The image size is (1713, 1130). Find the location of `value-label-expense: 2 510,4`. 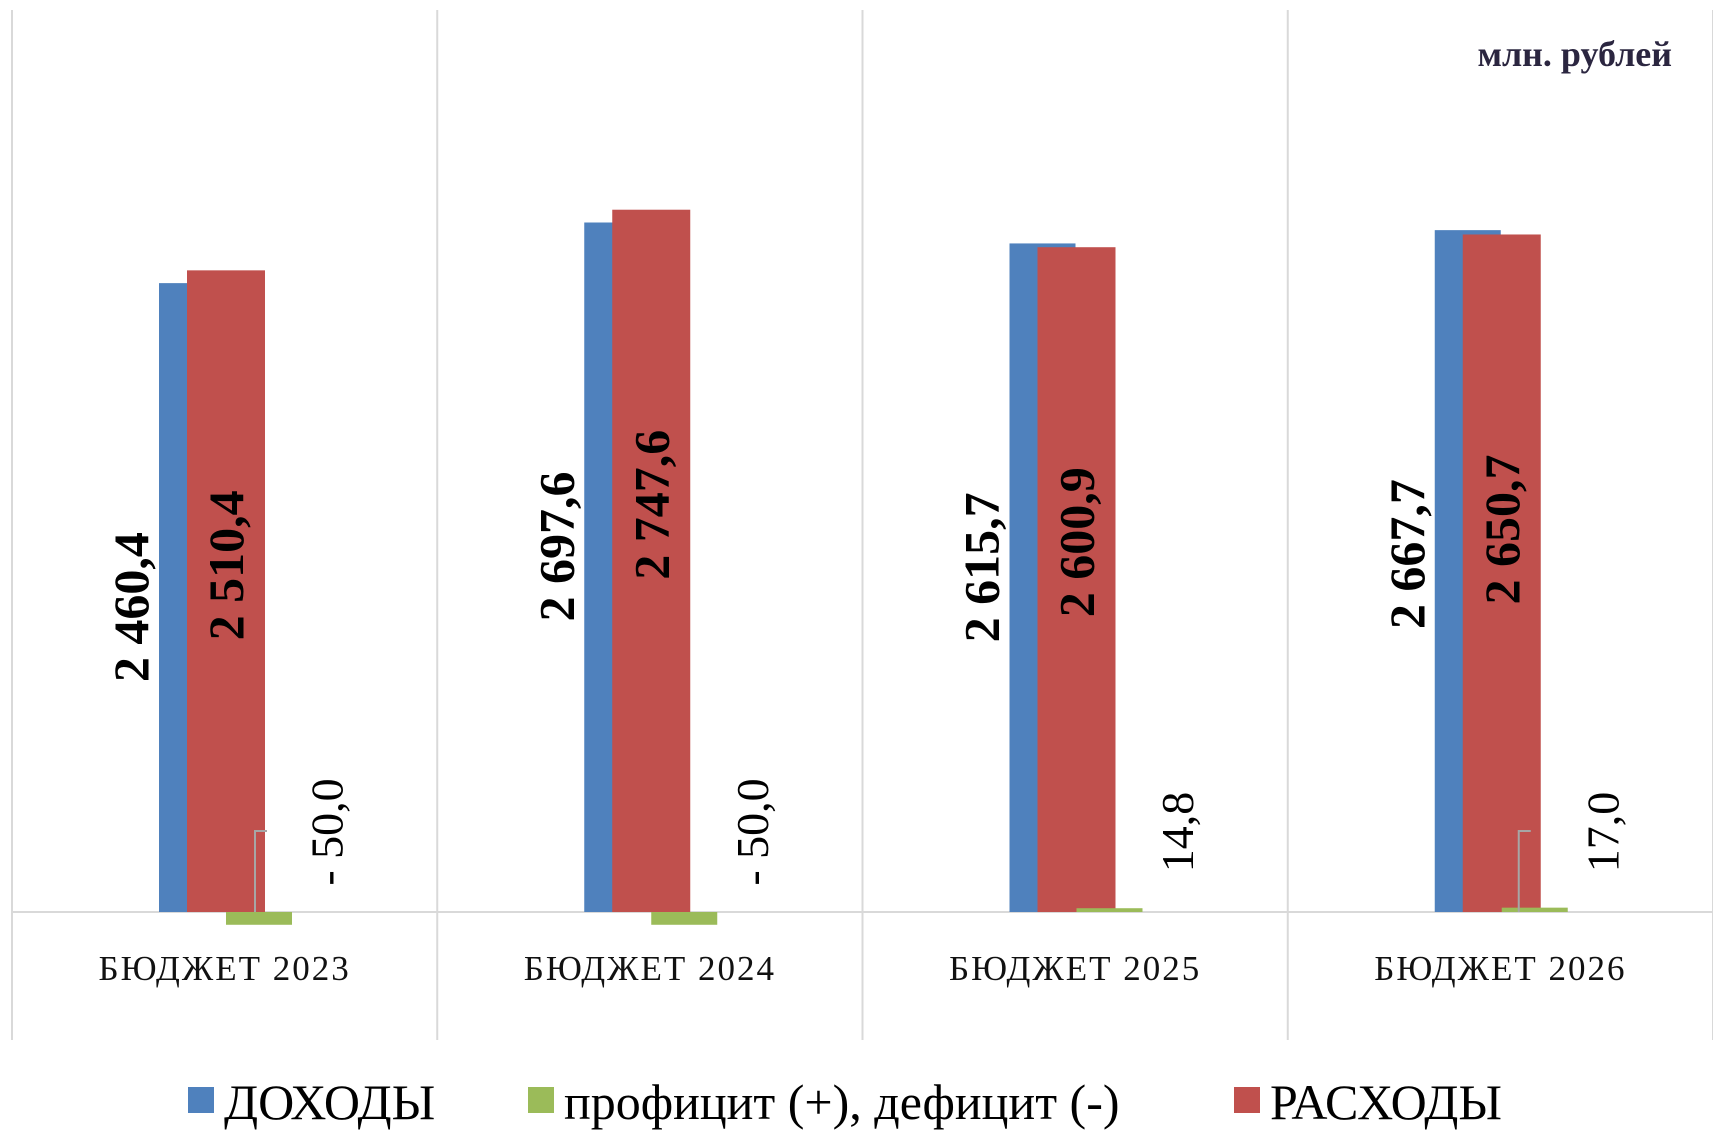

value-label-expense: 2 510,4 is located at coordinates (226, 565).